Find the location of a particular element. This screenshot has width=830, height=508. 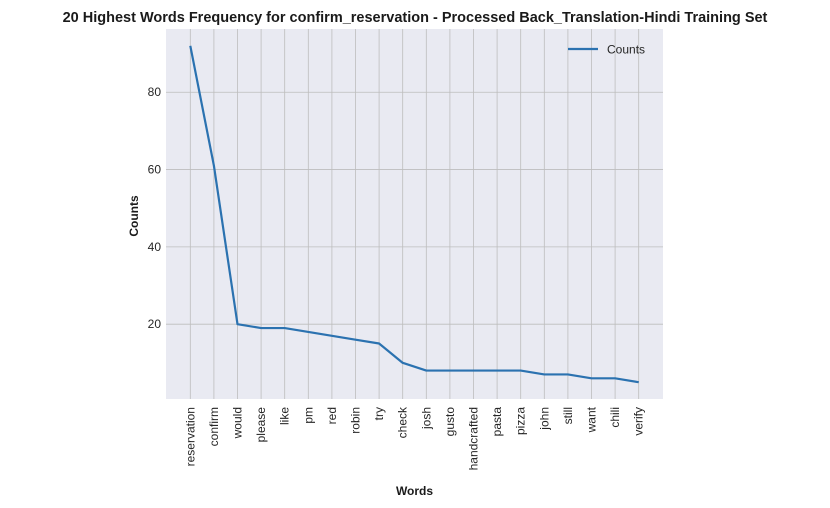

x-tick-label: like is located at coordinates (285, 416).